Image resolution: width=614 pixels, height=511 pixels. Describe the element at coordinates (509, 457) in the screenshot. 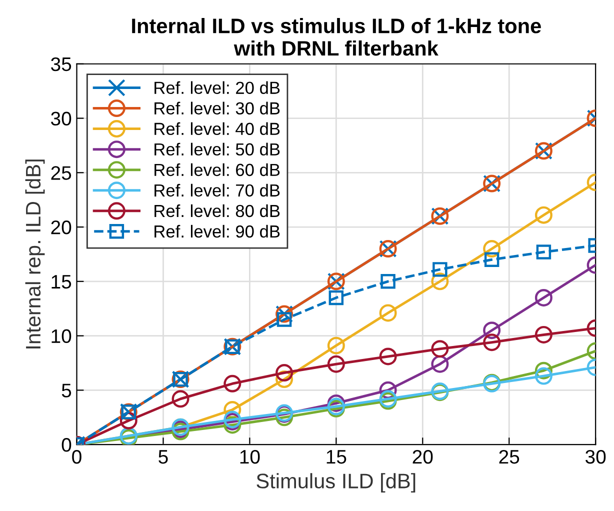

I see `x-tick-label: 25` at that location.